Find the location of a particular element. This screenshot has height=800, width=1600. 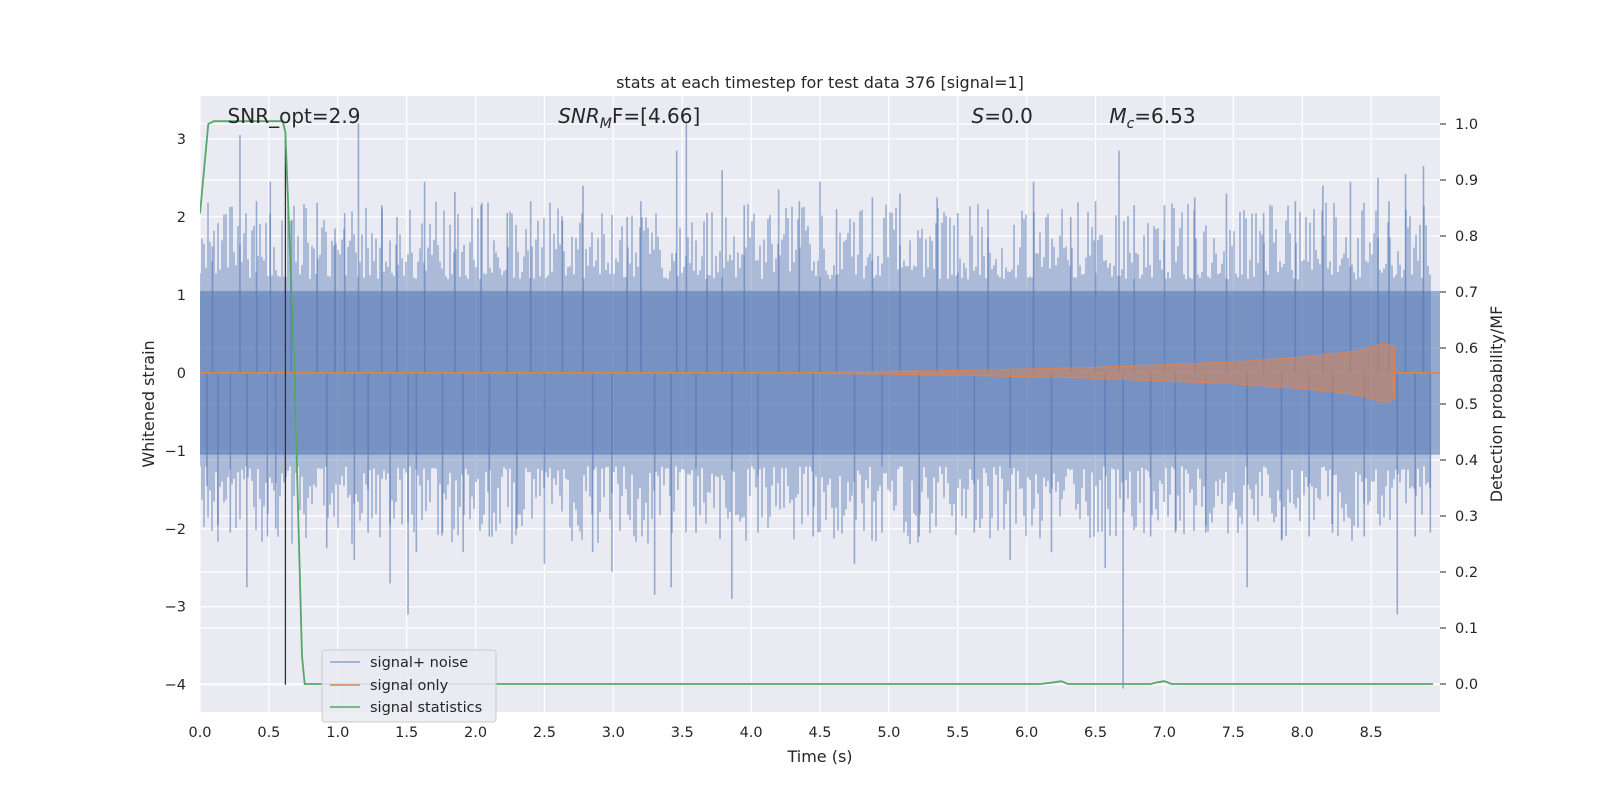

x-tick-label: 7.0 is located at coordinates (1164, 733).